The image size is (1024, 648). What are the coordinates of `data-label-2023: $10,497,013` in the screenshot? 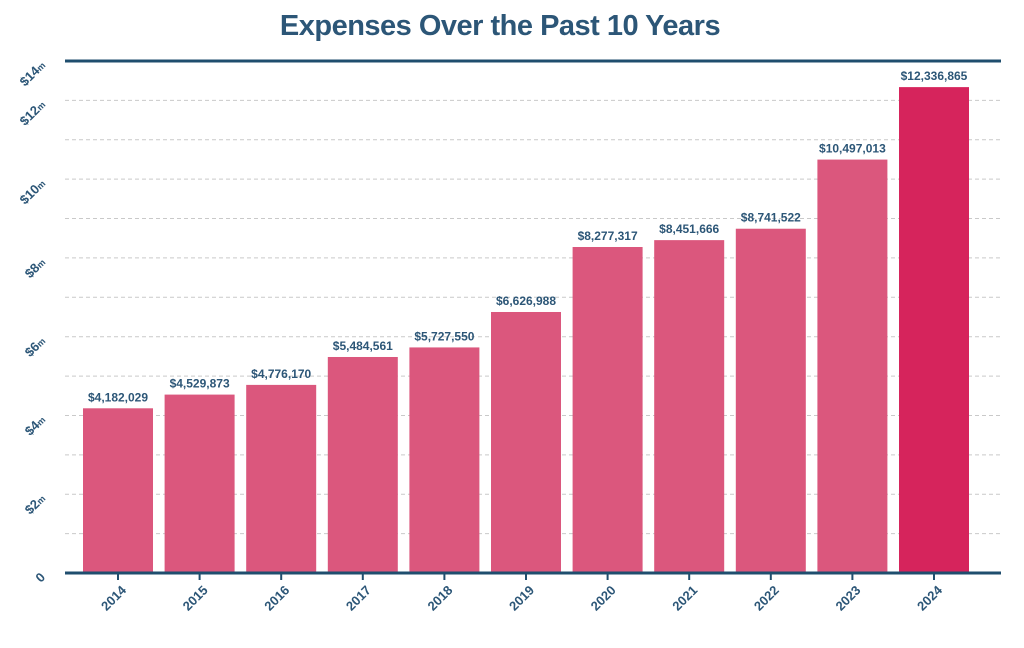 It's located at (852, 149).